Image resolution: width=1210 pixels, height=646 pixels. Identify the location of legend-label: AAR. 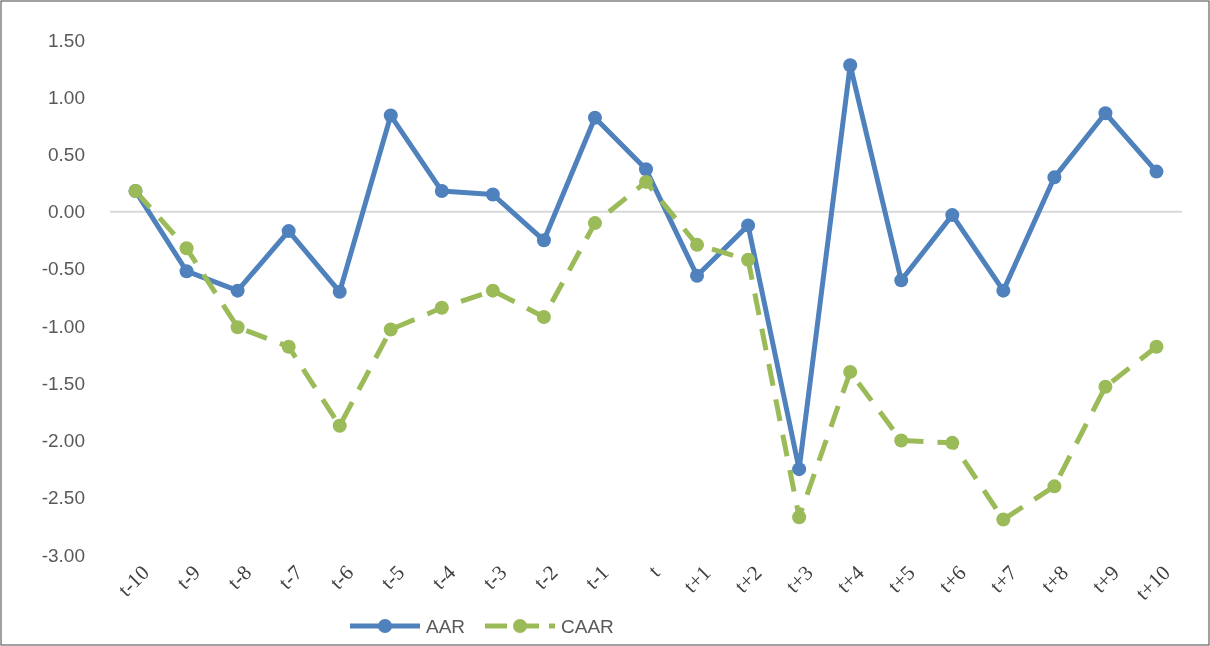
(446, 626).